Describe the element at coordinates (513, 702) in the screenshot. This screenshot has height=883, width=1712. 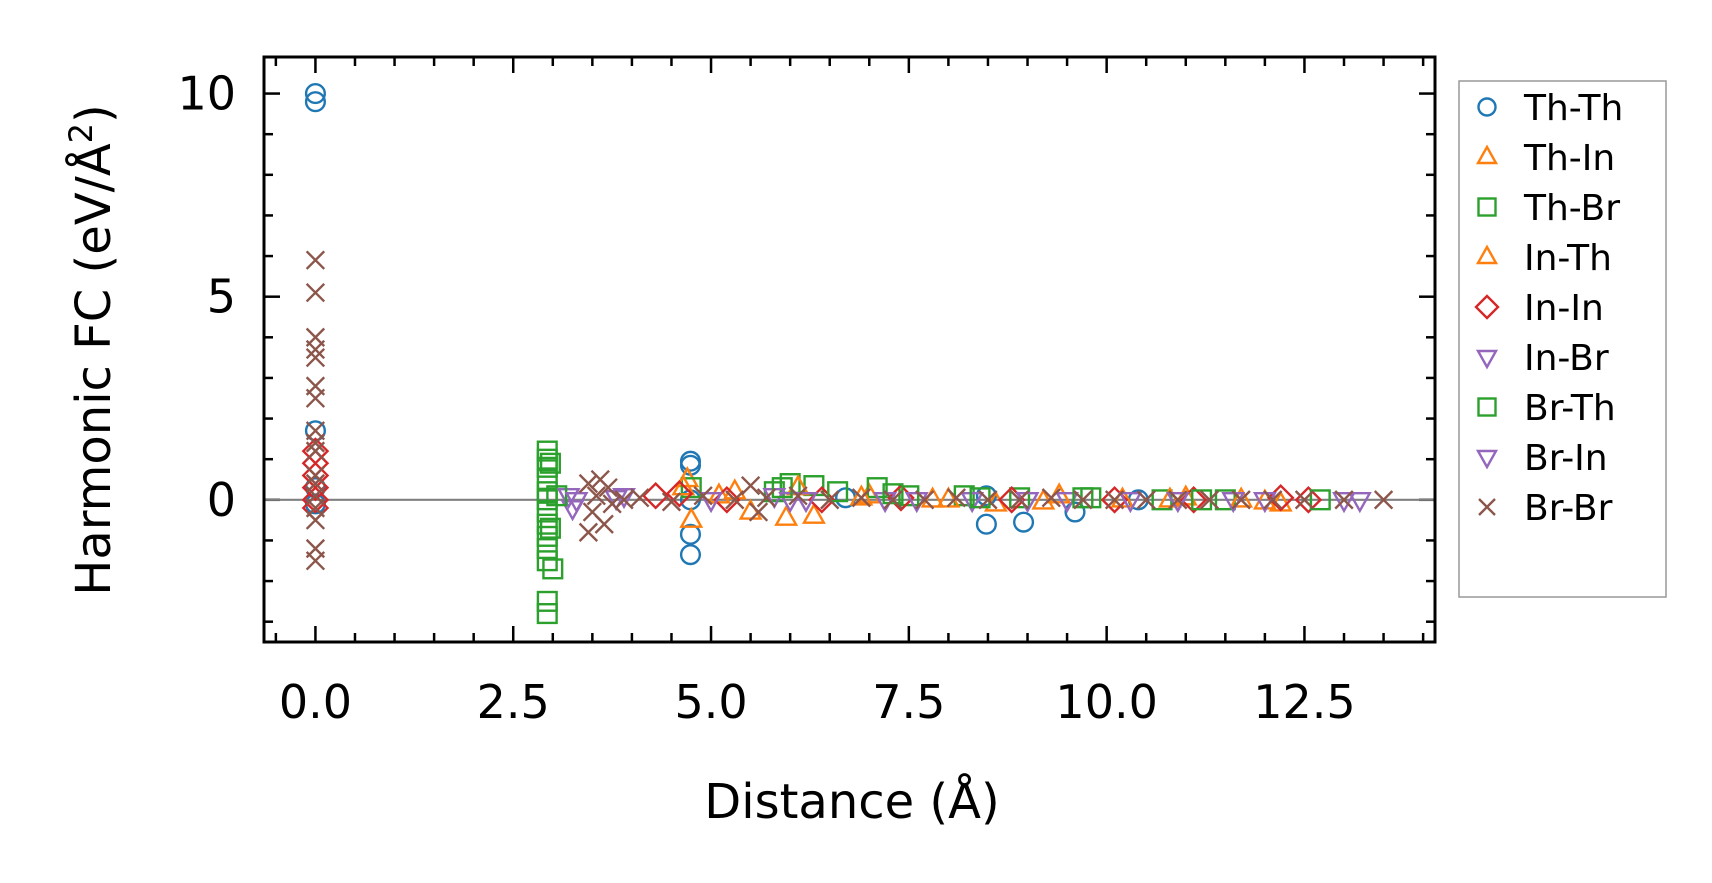
I see `x-tick-label: 2.5` at that location.